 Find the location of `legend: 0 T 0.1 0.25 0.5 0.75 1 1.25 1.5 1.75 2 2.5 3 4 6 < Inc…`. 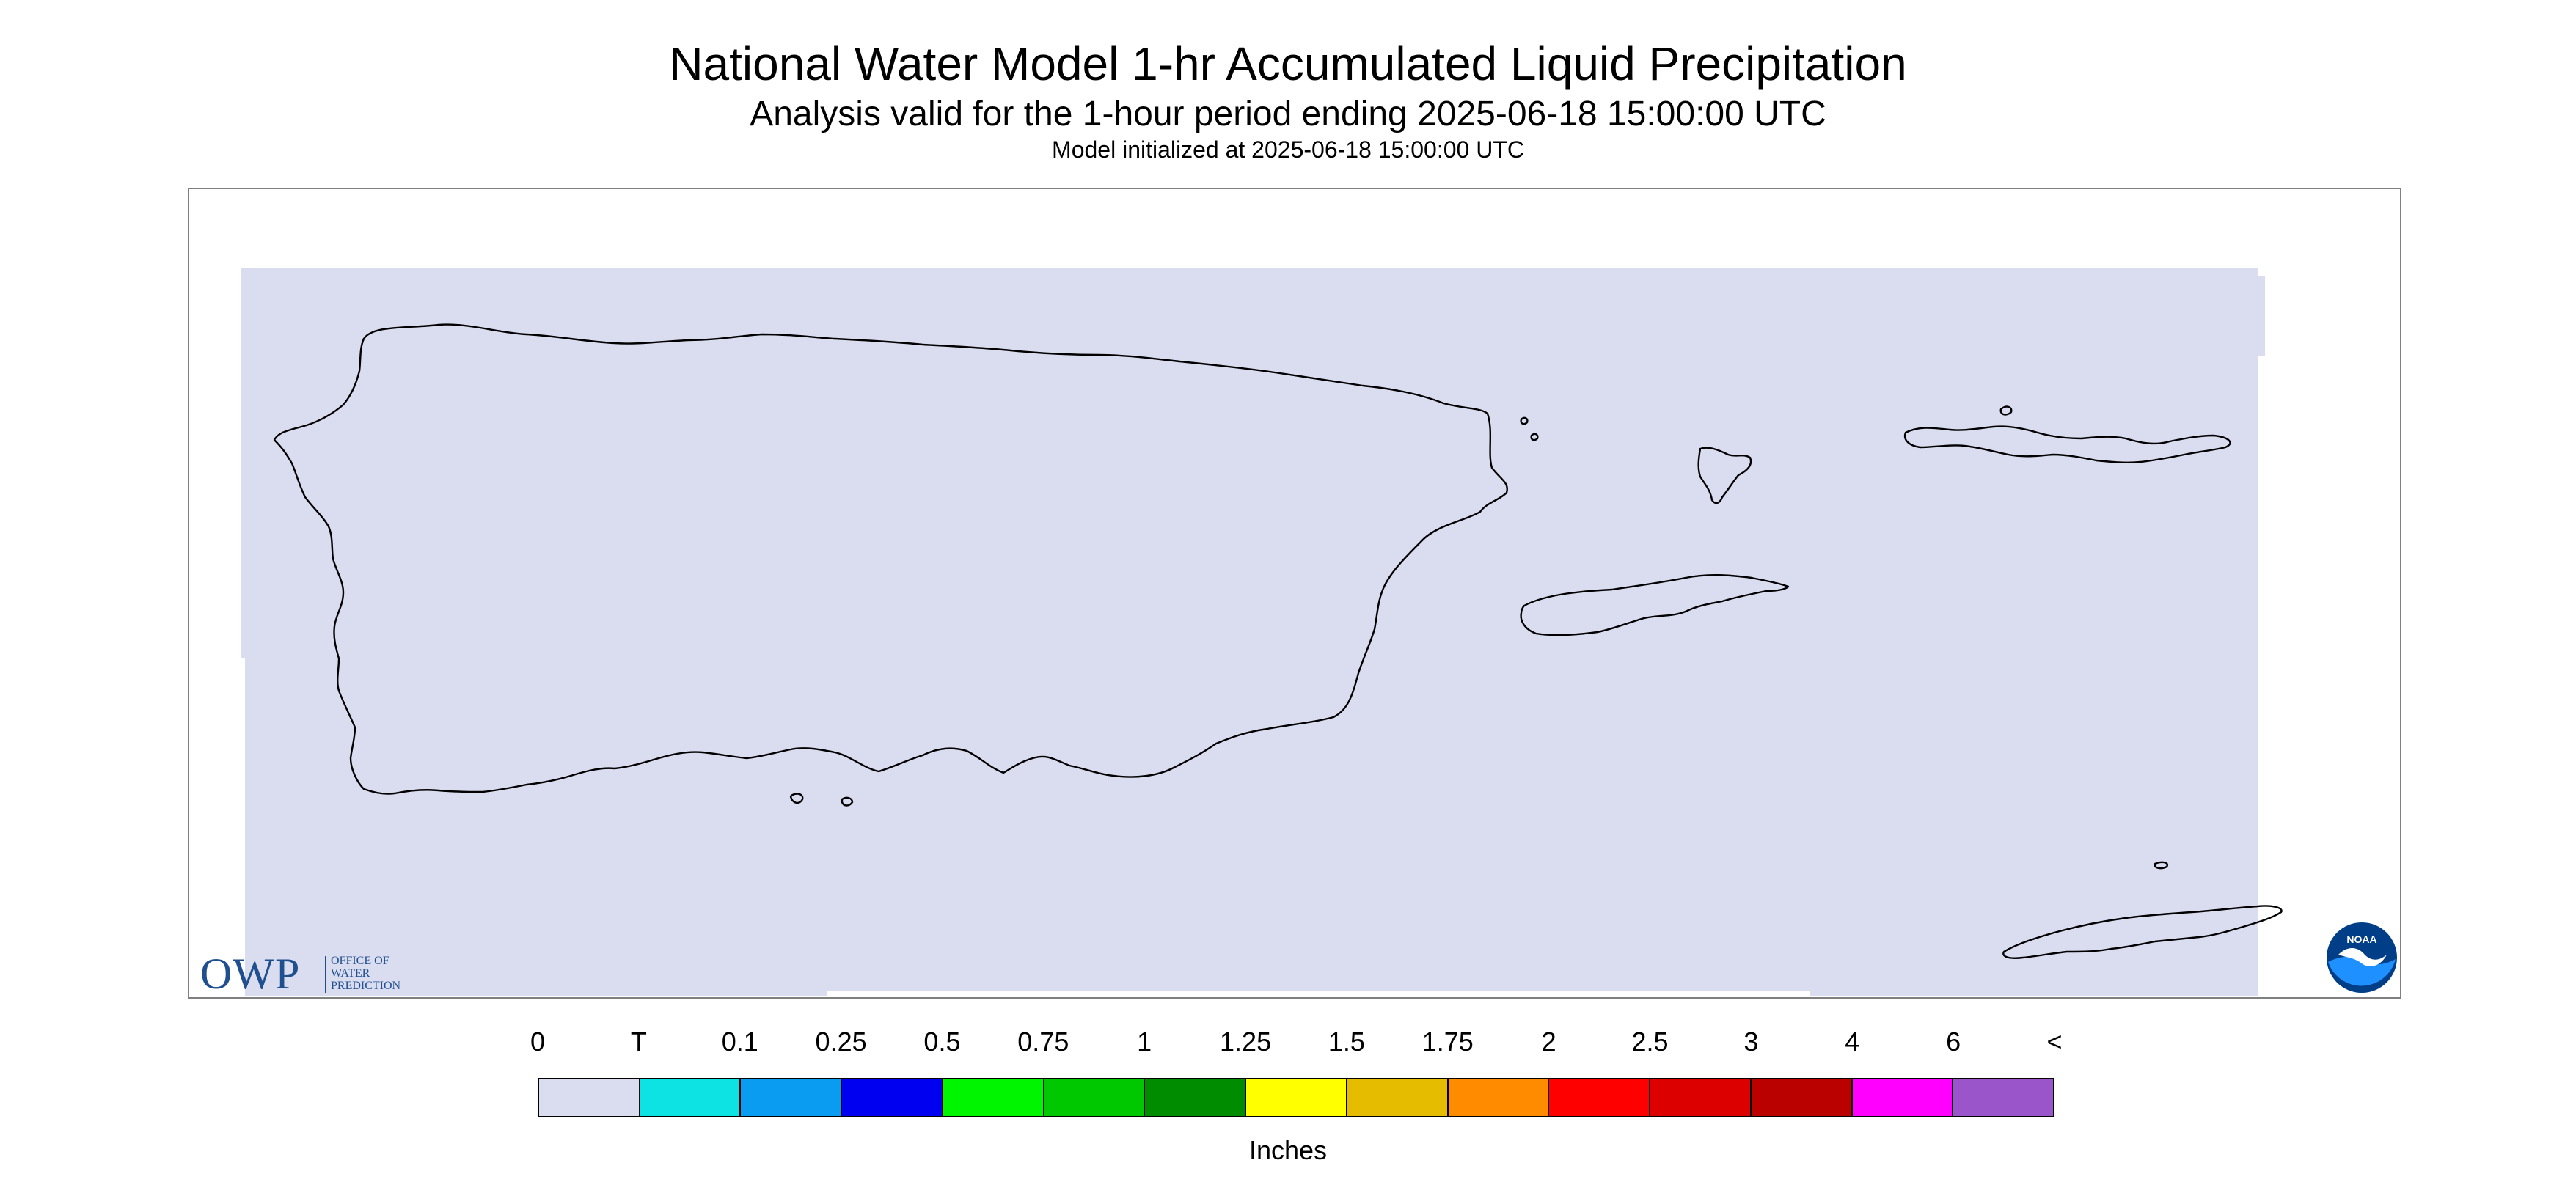

legend: 0 T 0.1 0.25 0.5 0.75 1 1.25 1.5 1.75 2 2.5 3 4 6 < Inc… is located at coordinates (1288, 1100).